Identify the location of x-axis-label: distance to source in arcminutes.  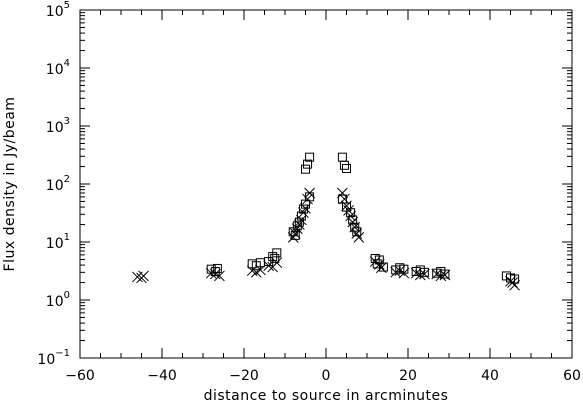
(326, 396).